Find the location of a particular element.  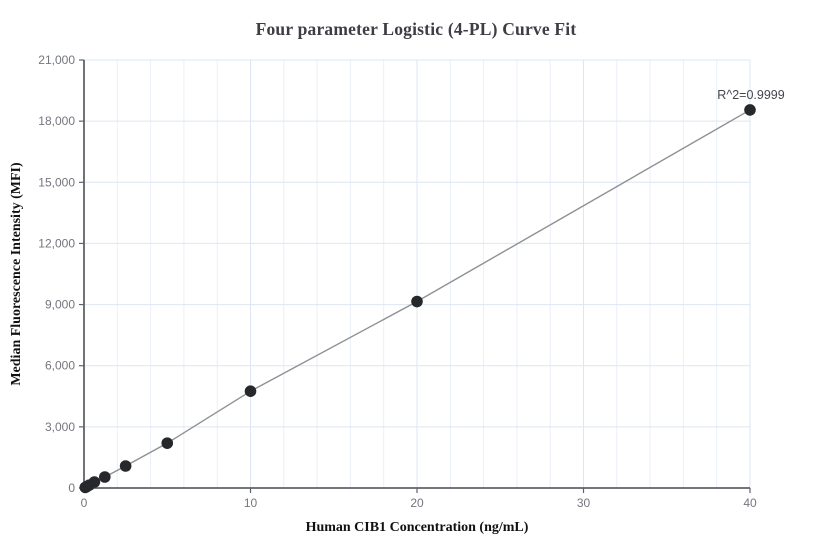

y-tick-label: 18,000 is located at coordinates (56, 121).